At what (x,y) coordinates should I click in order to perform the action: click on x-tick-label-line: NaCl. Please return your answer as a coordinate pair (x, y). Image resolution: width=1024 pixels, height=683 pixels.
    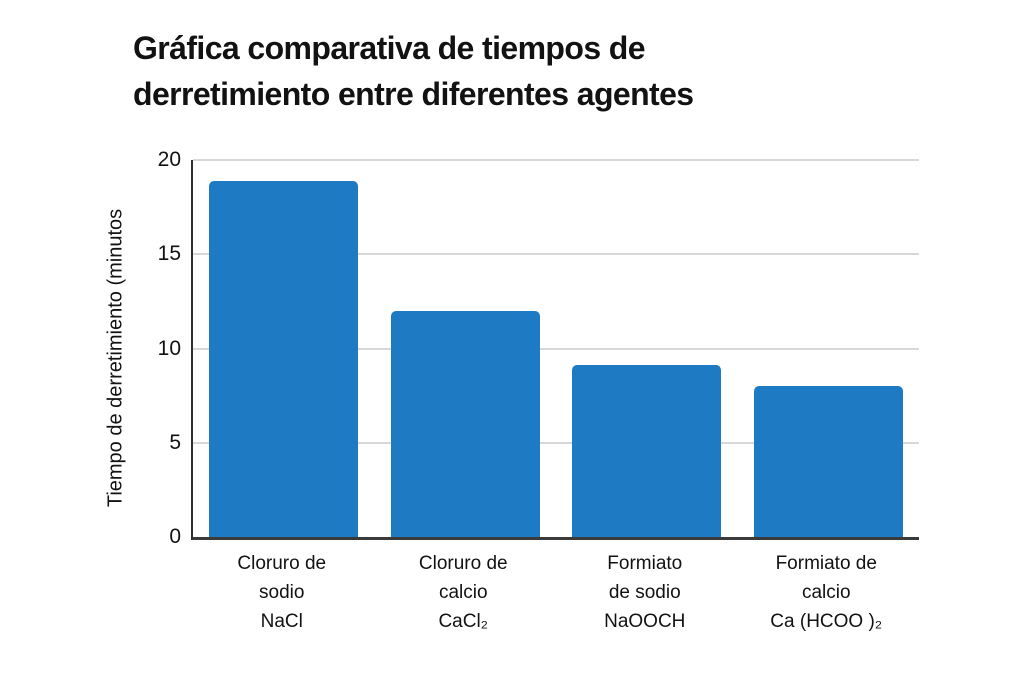
    Looking at the image, I should click on (281, 621).